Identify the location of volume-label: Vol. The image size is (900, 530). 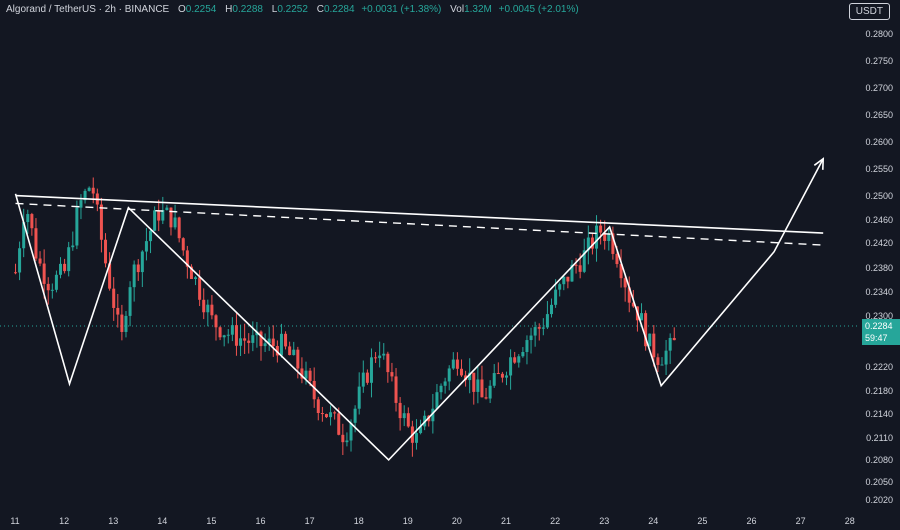
(457, 9).